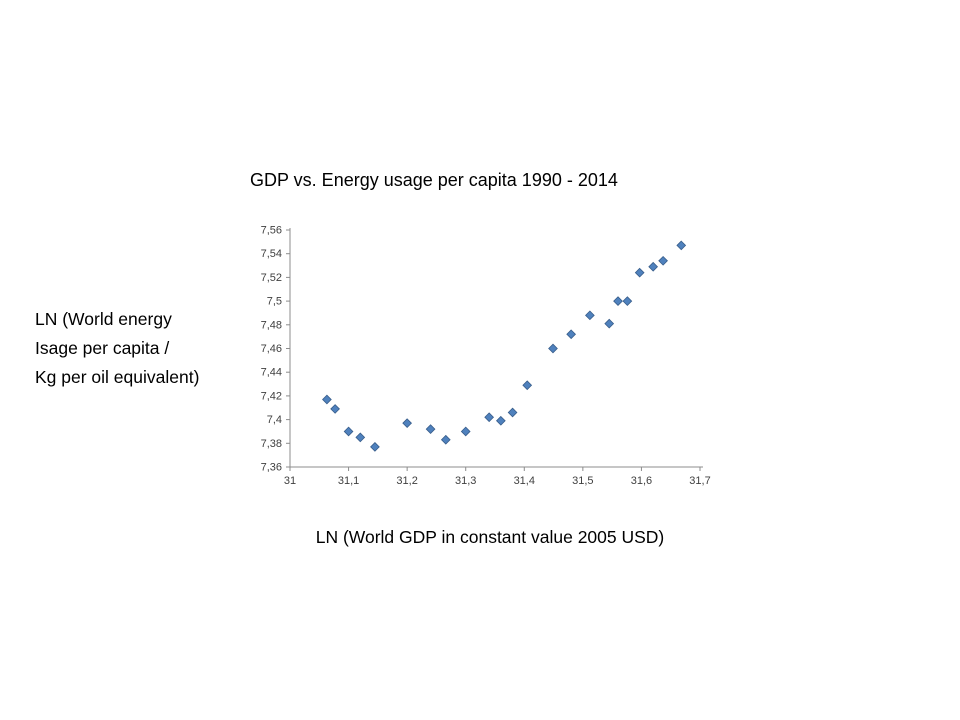 The width and height of the screenshot is (960, 720). I want to click on x-tick-label: 31,2, so click(406, 481).